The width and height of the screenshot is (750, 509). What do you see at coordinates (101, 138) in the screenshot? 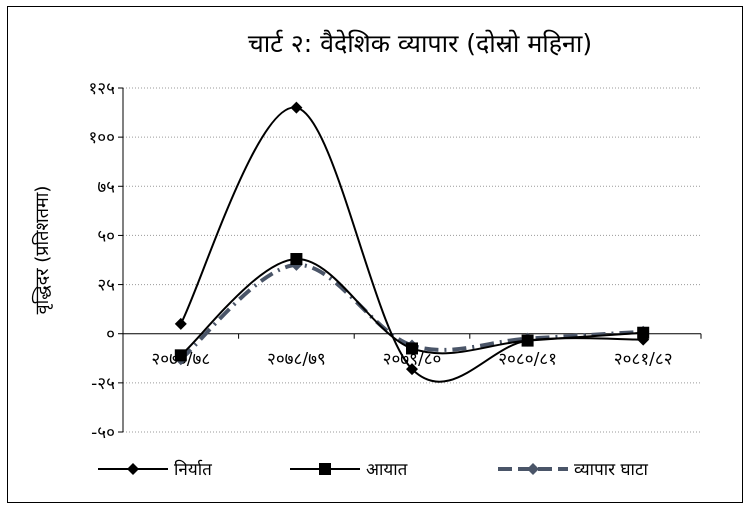
I see `y-tick-label: १००` at bounding box center [101, 138].